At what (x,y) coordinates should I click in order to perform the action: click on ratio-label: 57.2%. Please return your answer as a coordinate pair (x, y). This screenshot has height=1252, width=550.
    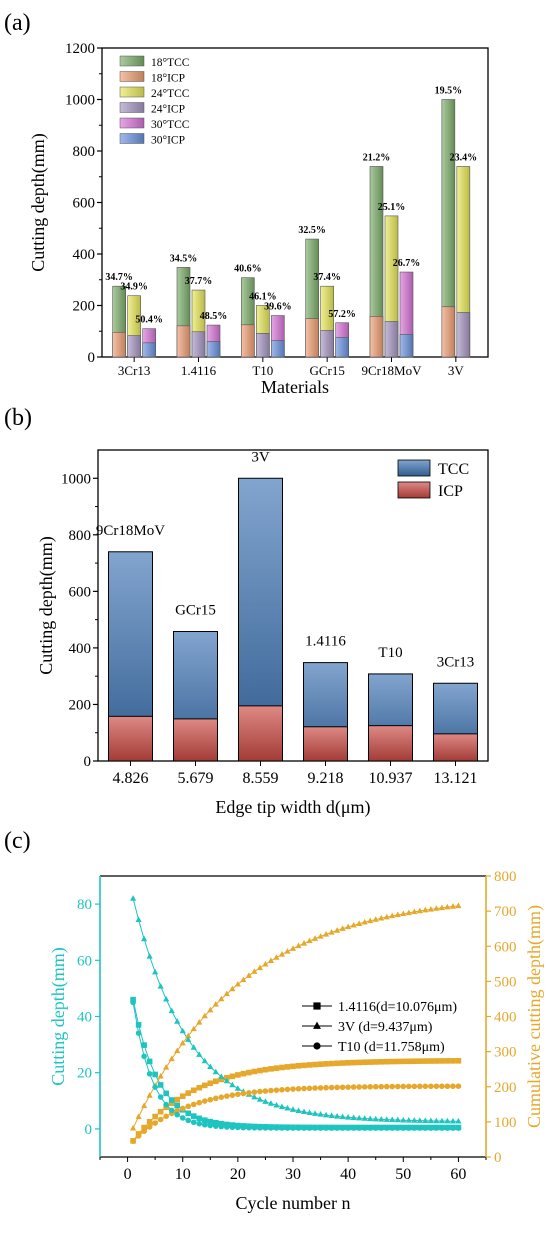
    Looking at the image, I should click on (342, 314).